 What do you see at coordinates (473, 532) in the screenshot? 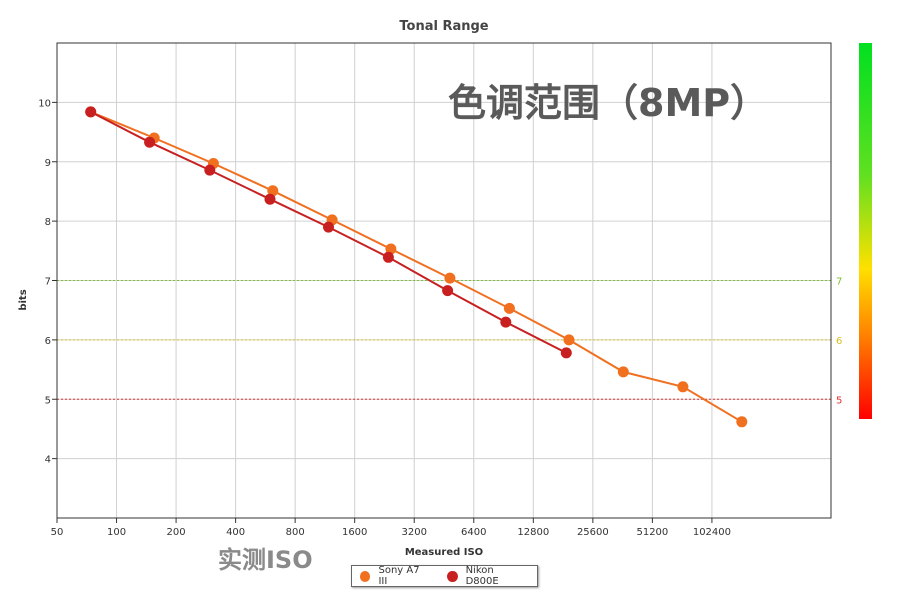
I see `x-tick-label: 6400` at bounding box center [473, 532].